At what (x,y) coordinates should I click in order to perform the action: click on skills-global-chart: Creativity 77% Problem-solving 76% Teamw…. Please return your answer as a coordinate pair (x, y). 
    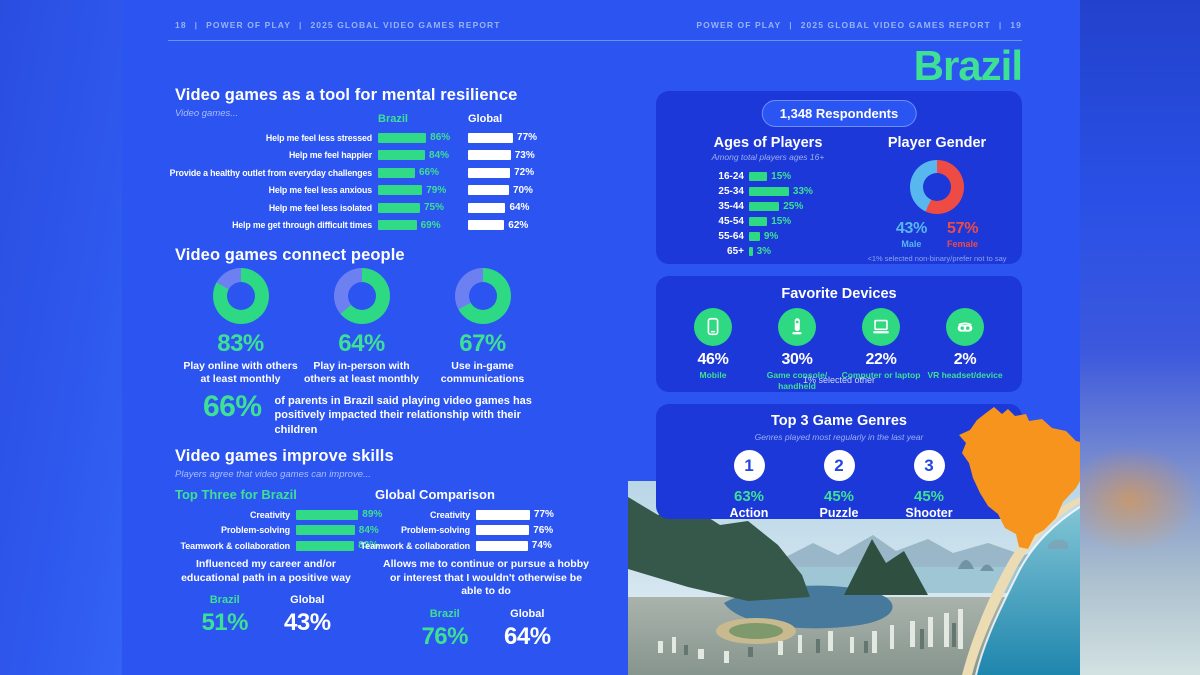
    Looking at the image, I should click on (466, 530).